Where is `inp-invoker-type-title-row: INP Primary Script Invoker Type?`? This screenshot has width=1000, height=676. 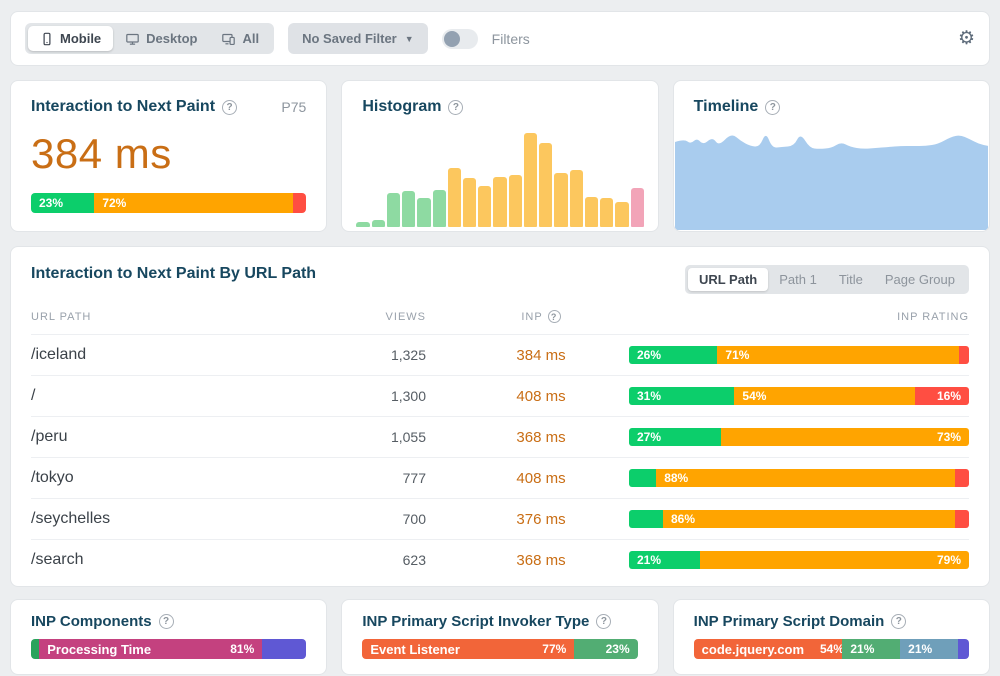 inp-invoker-type-title-row: INP Primary Script Invoker Type? is located at coordinates (499, 621).